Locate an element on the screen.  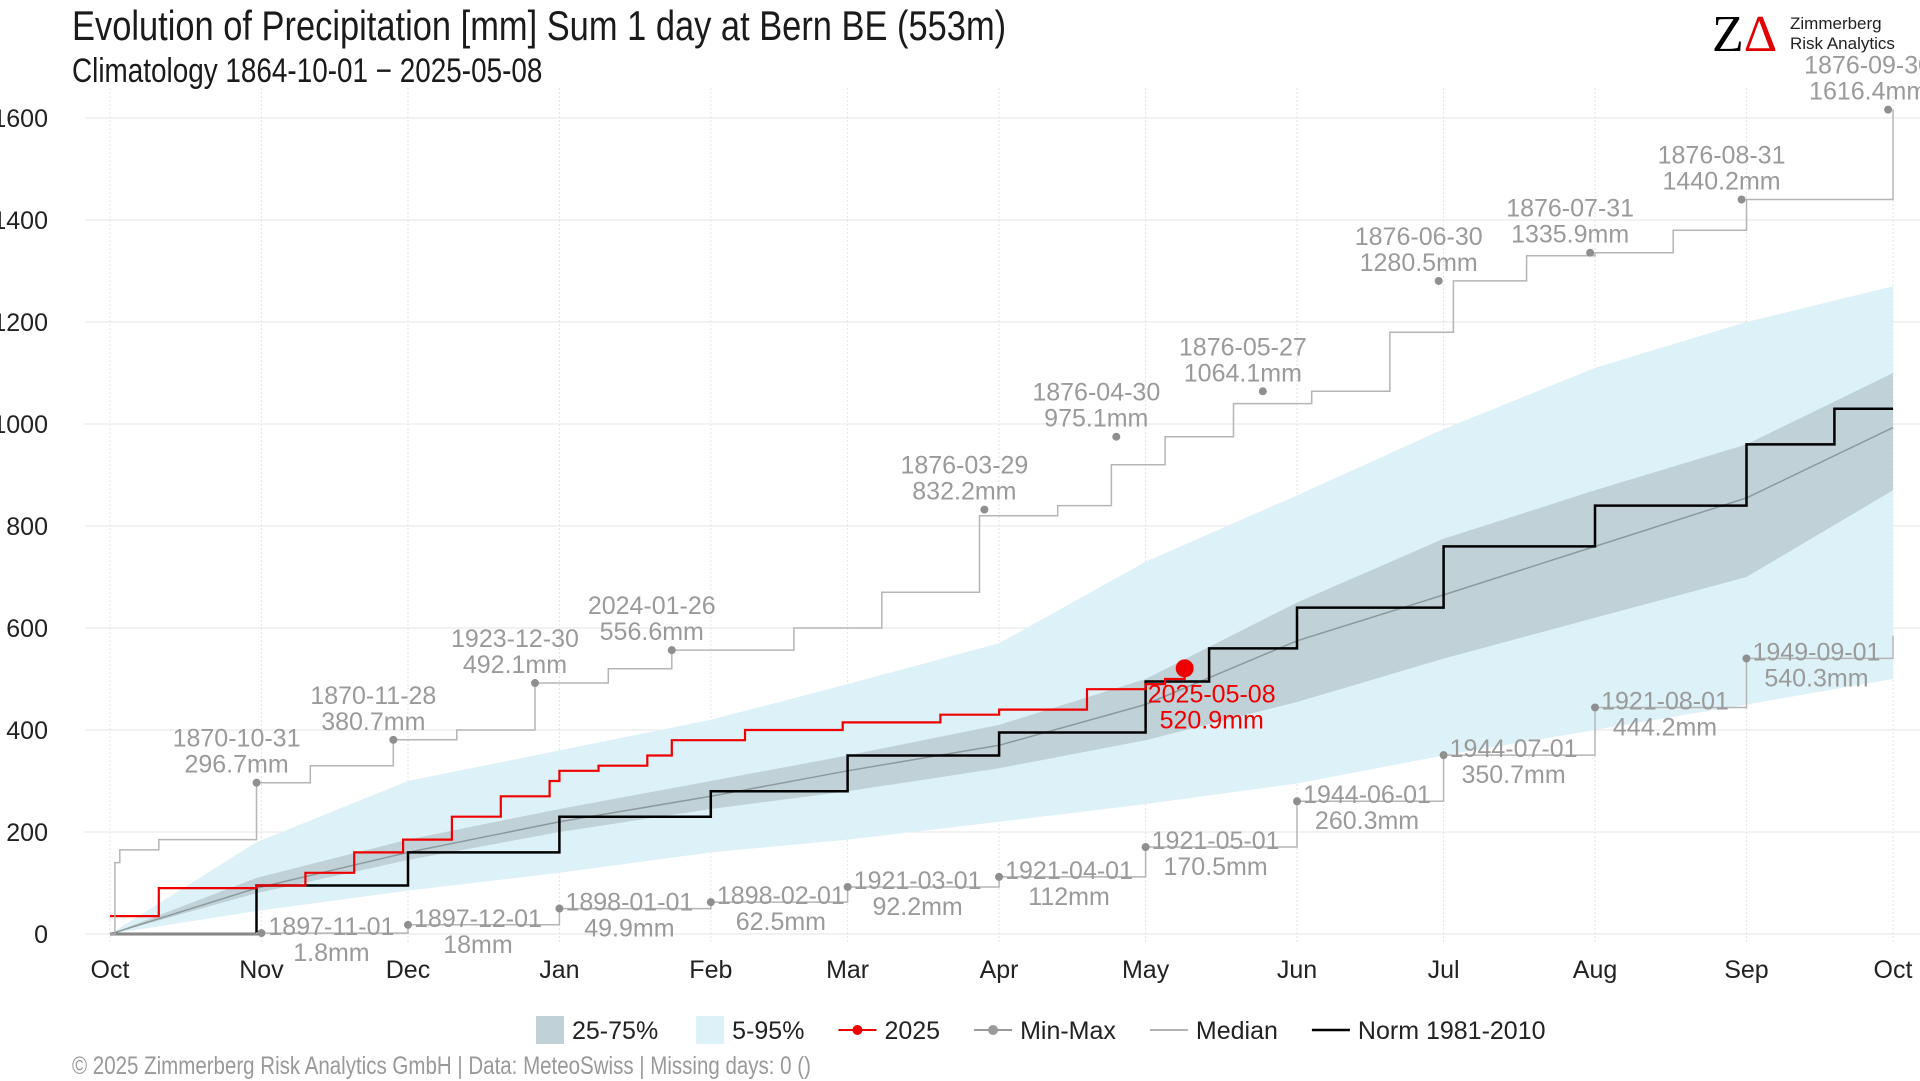
min-annotation-date: 1898-02-01 is located at coordinates (781, 896).